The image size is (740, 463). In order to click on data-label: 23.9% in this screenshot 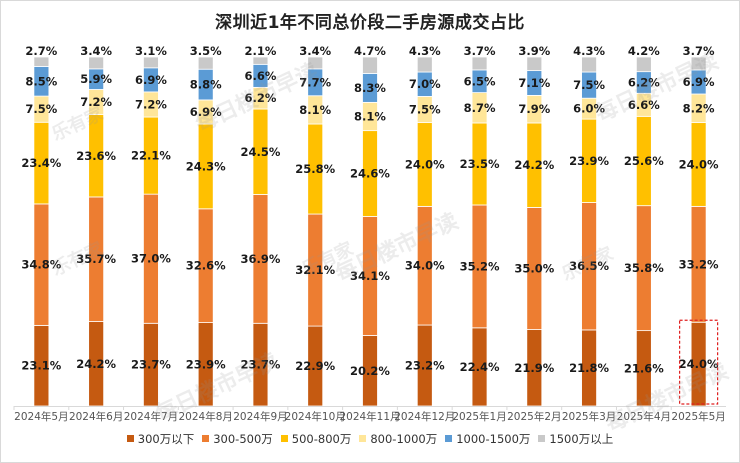, I will do `click(206, 364)`.